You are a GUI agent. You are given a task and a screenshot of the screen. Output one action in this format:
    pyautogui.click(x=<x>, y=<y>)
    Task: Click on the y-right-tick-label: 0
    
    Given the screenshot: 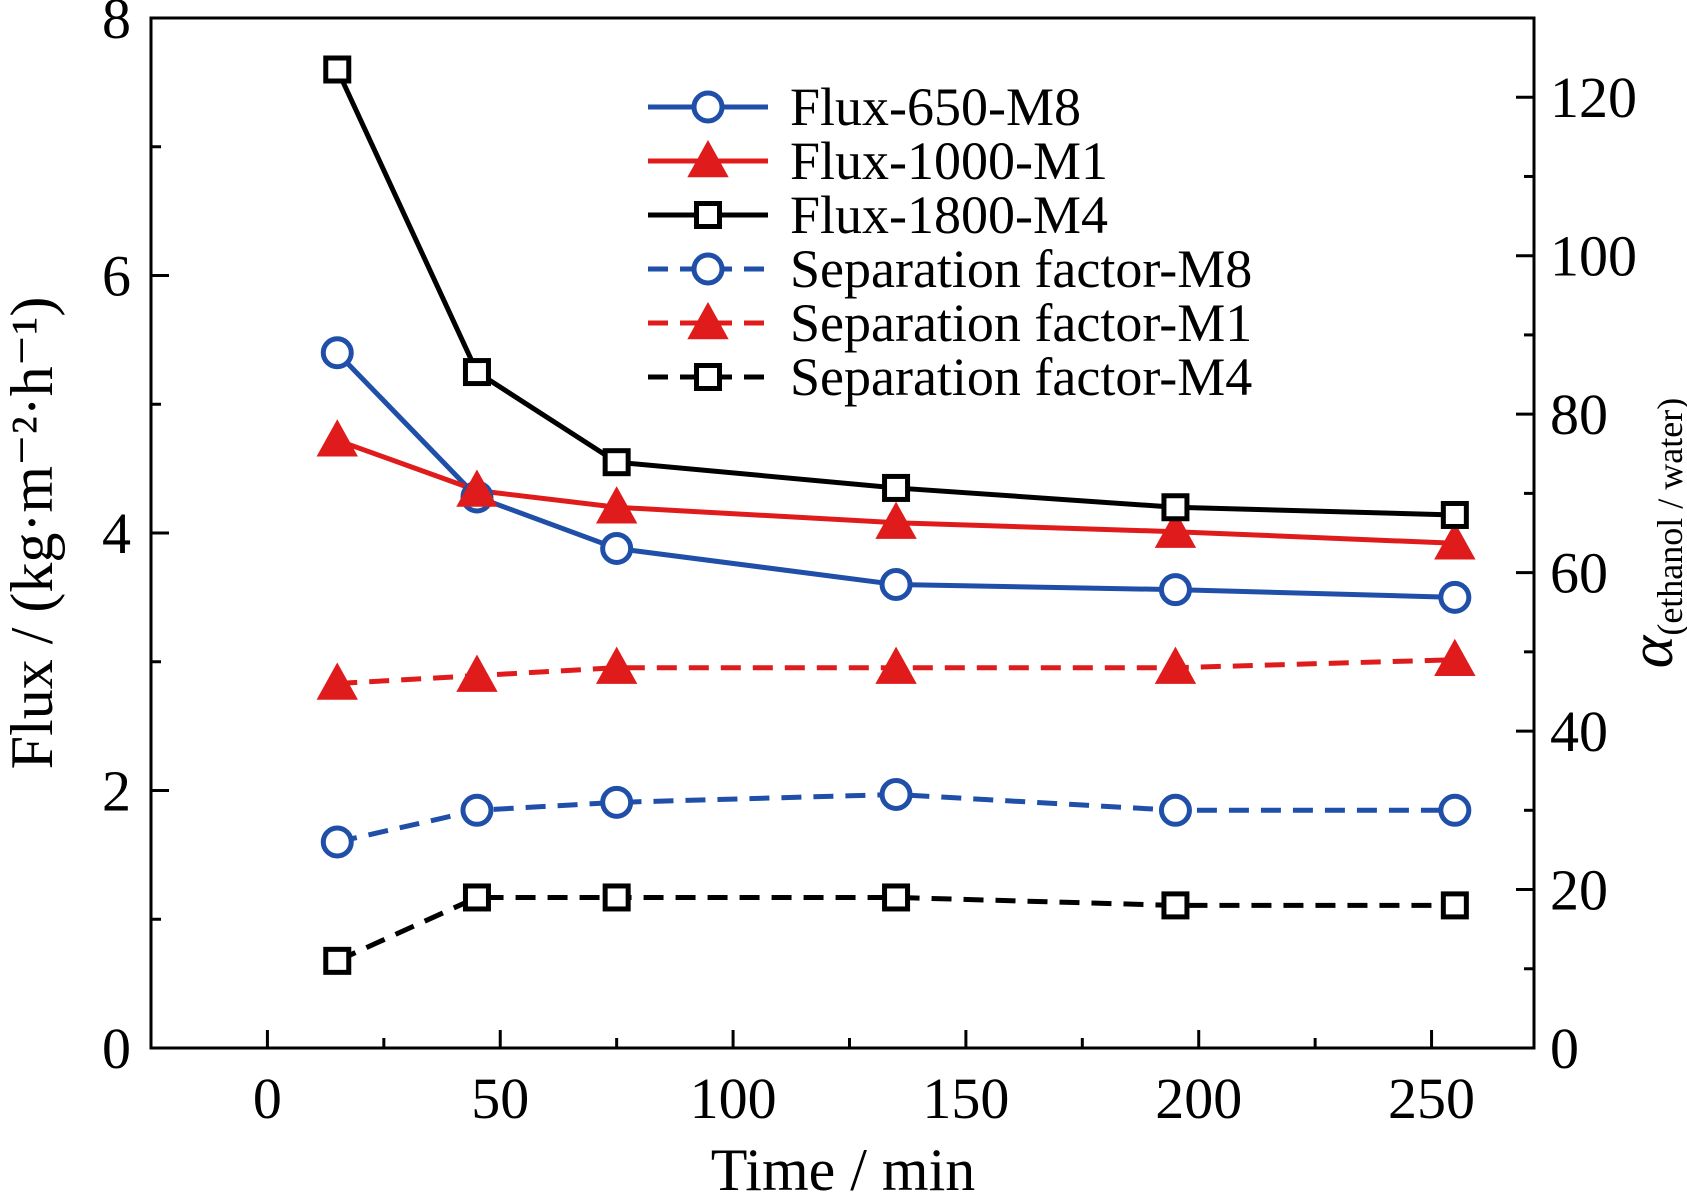 What is the action you would take?
    pyautogui.click(x=1564, y=1048)
    